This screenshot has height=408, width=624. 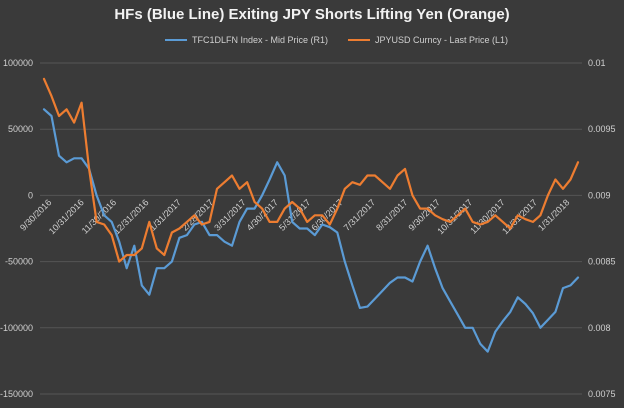 What do you see at coordinates (131, 216) in the screenshot?
I see `x-tick-label: 12/31/2016` at bounding box center [131, 216].